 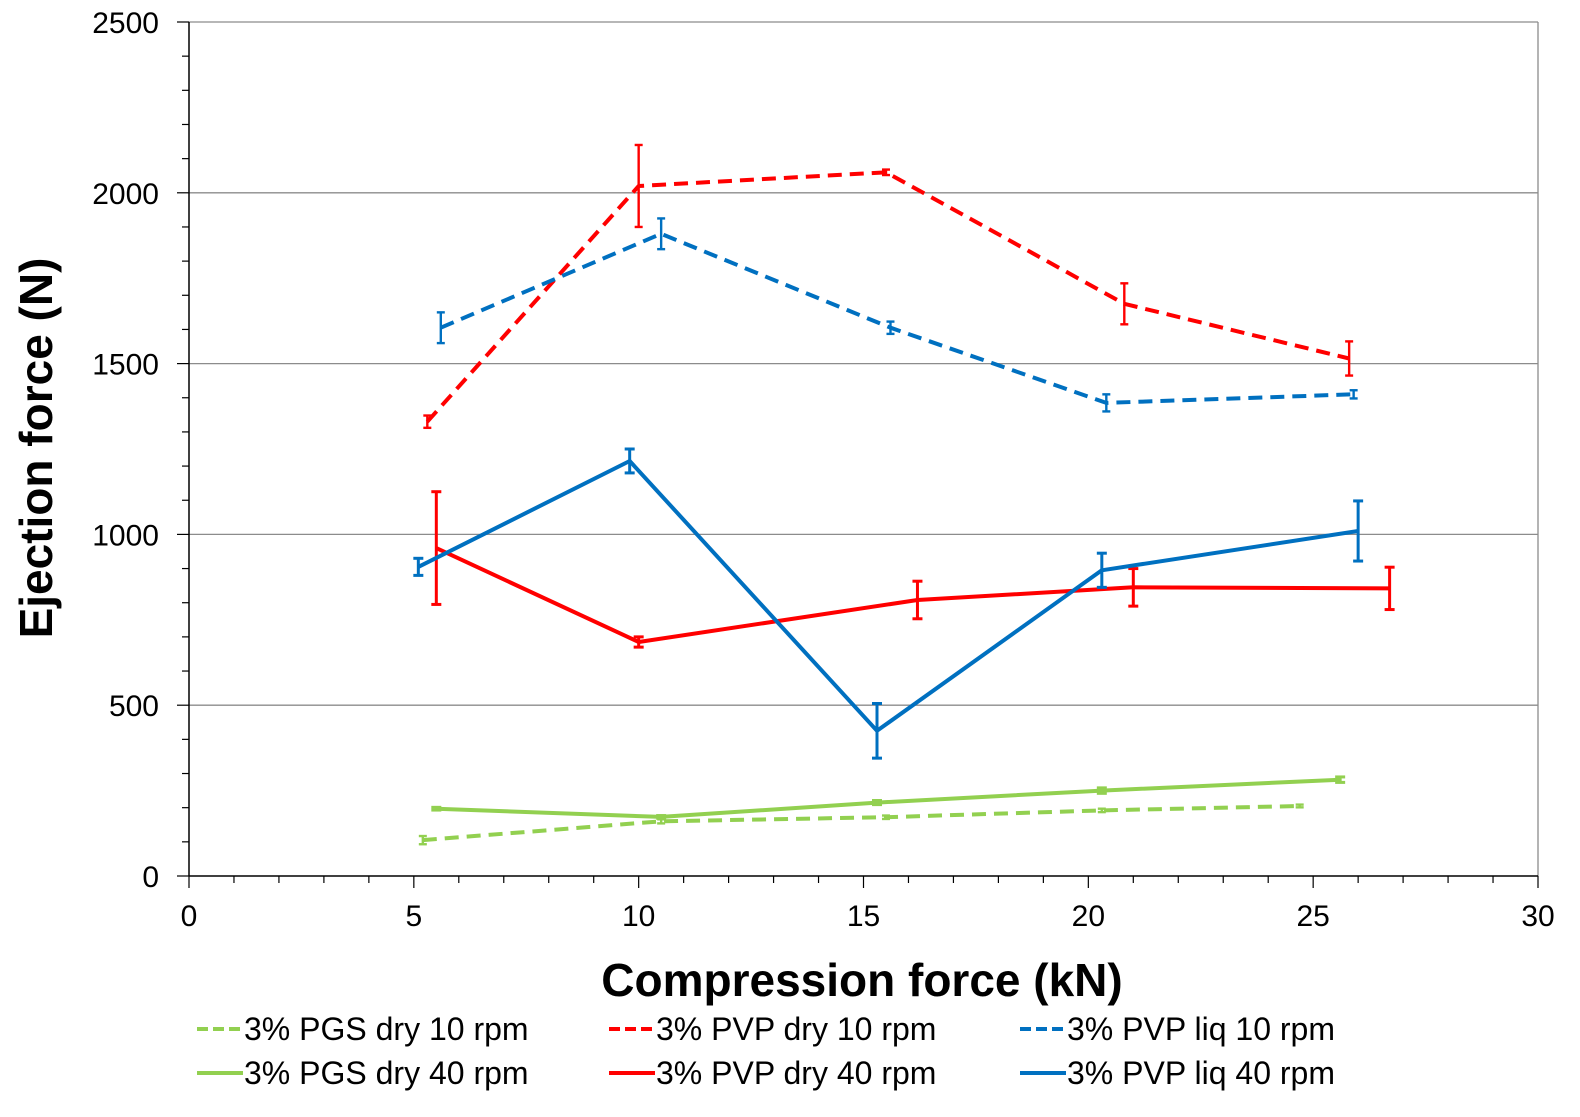 What do you see at coordinates (413, 916) in the screenshot?
I see `x-tick-label: 5` at bounding box center [413, 916].